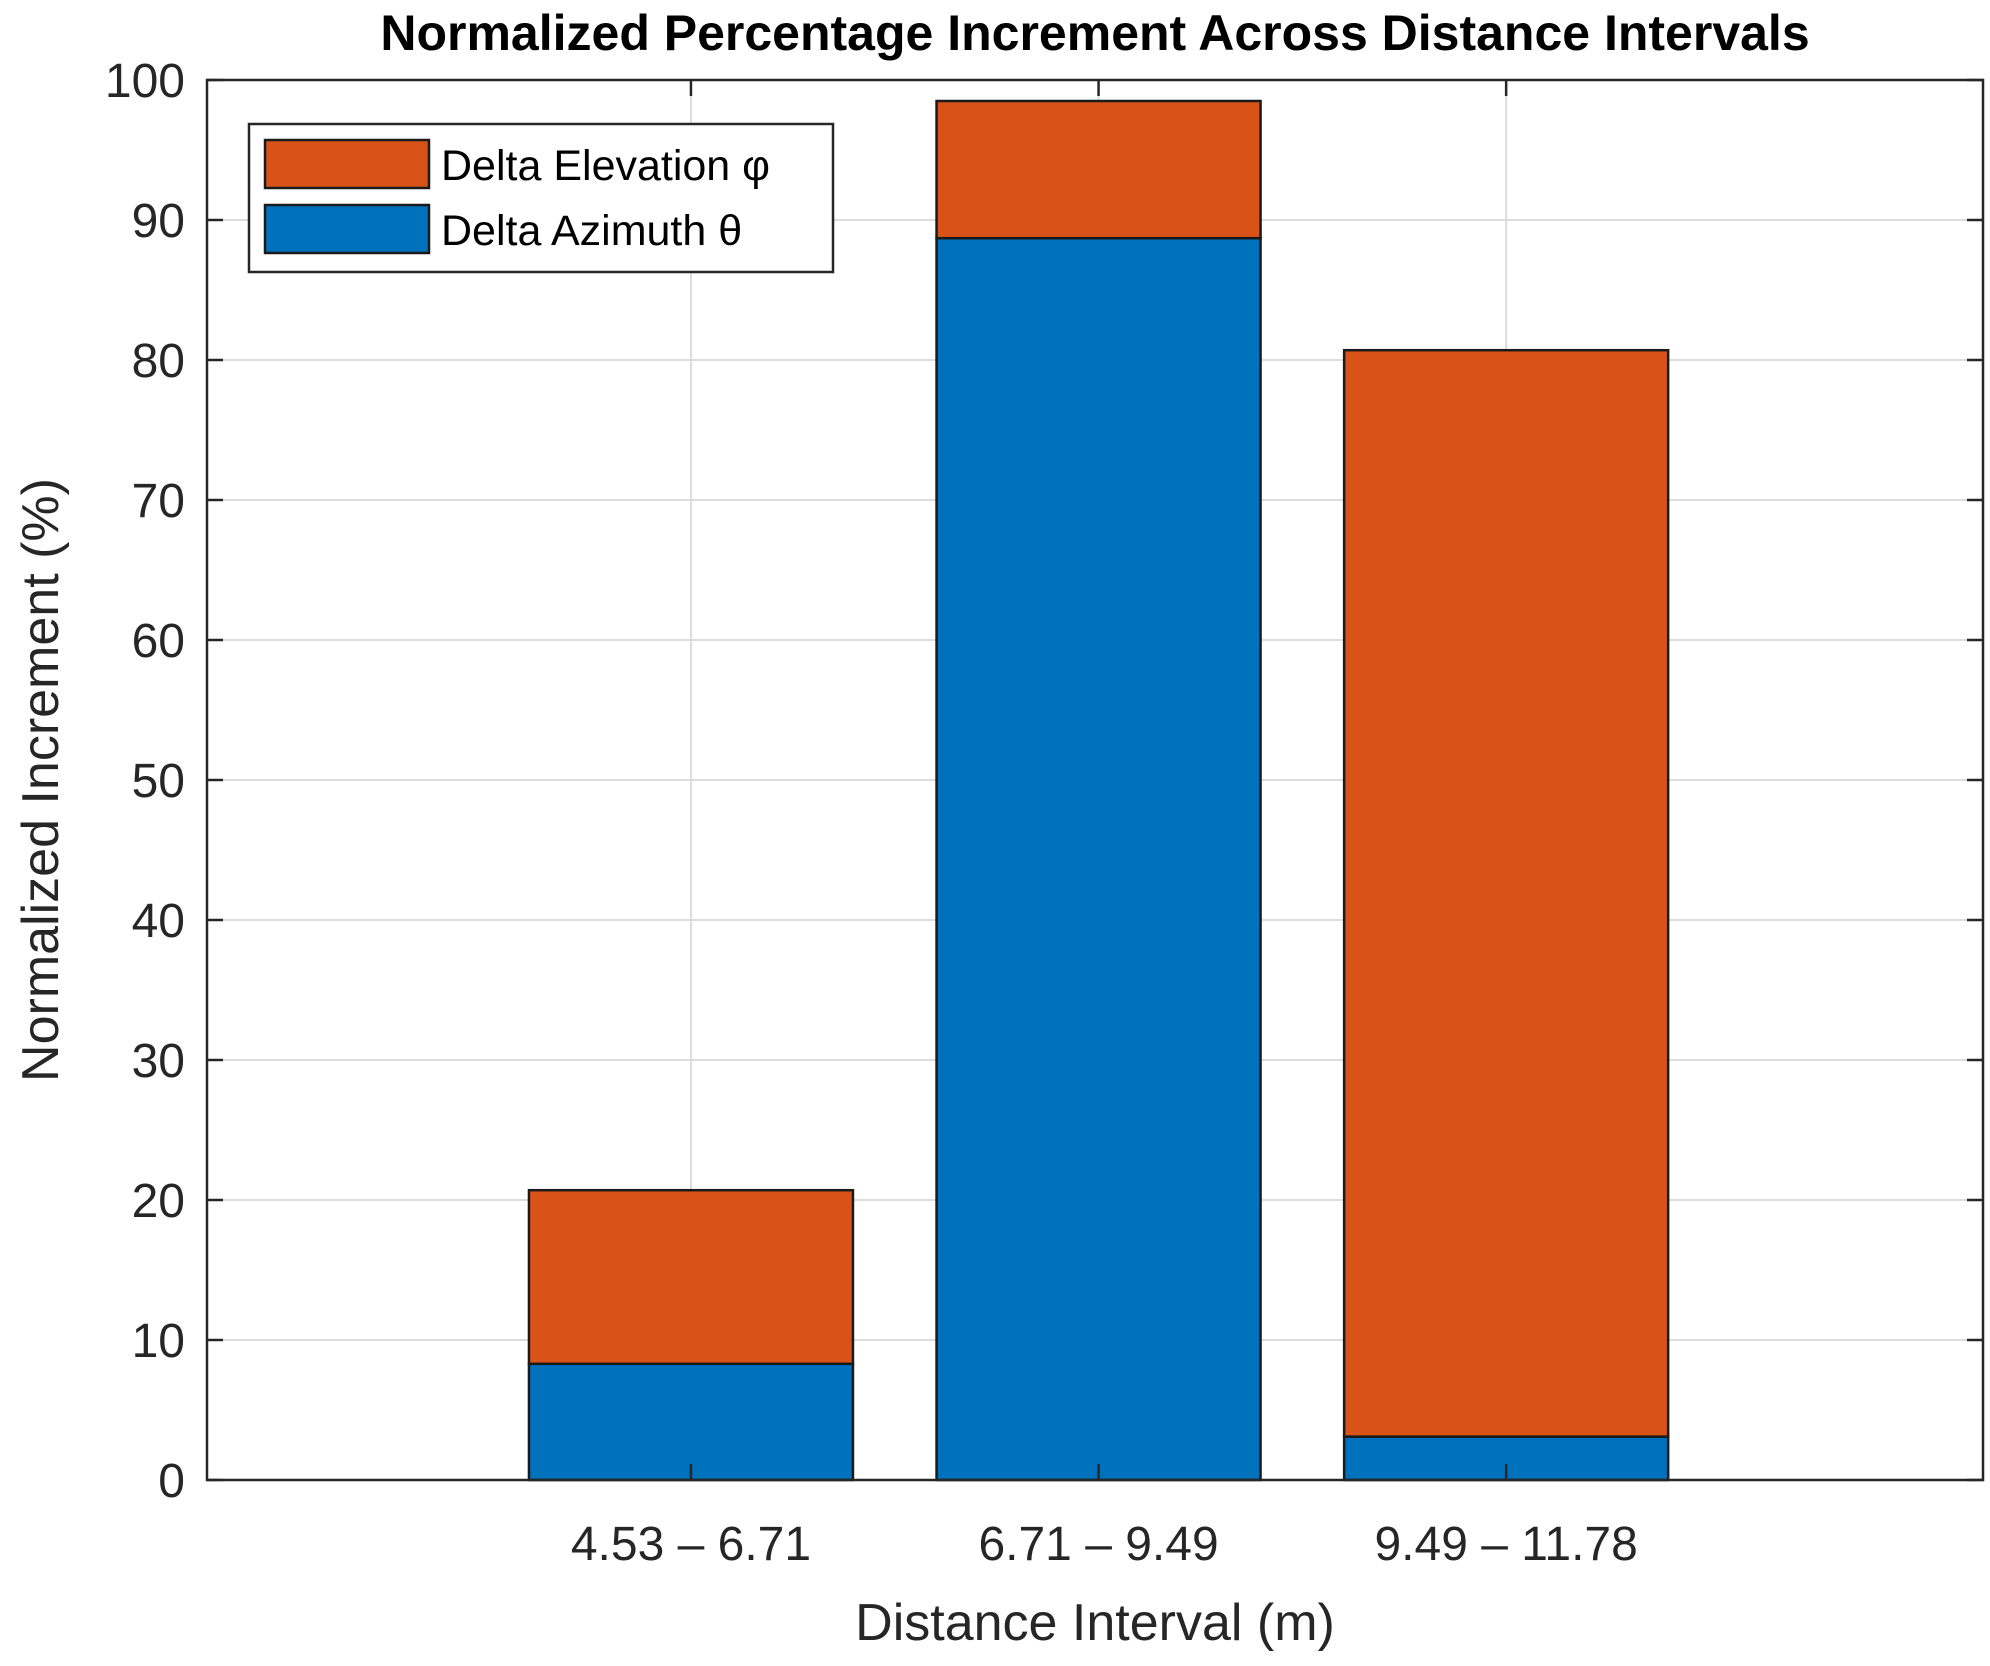  What do you see at coordinates (158, 1061) in the screenshot?
I see `y-tick-label: 30` at bounding box center [158, 1061].